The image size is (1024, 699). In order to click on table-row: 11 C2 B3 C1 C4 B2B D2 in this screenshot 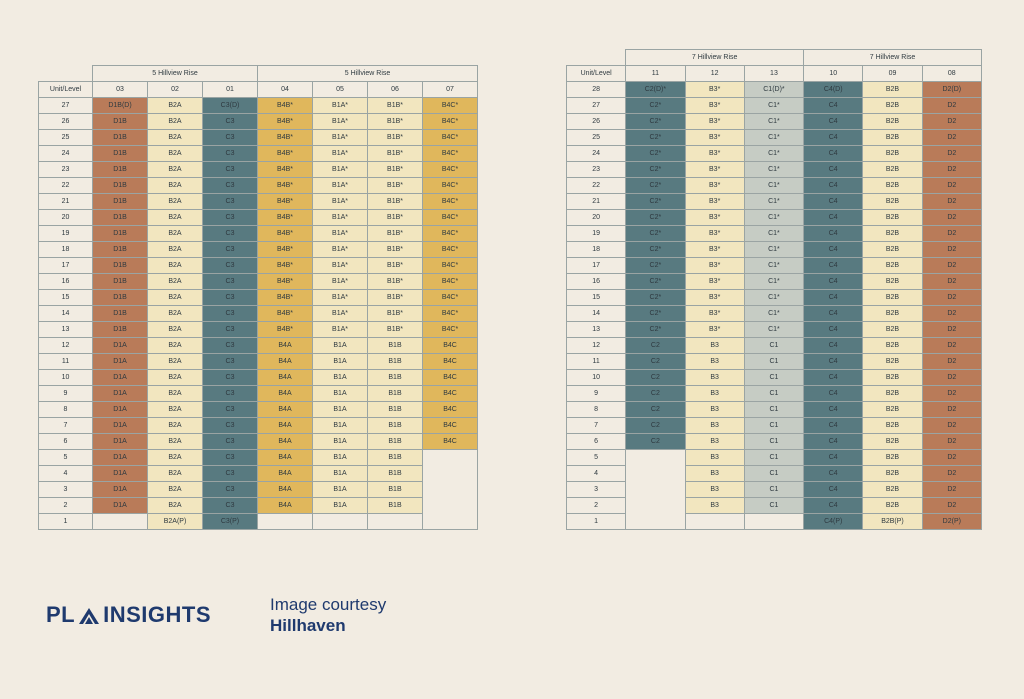, I will do `click(774, 361)`.